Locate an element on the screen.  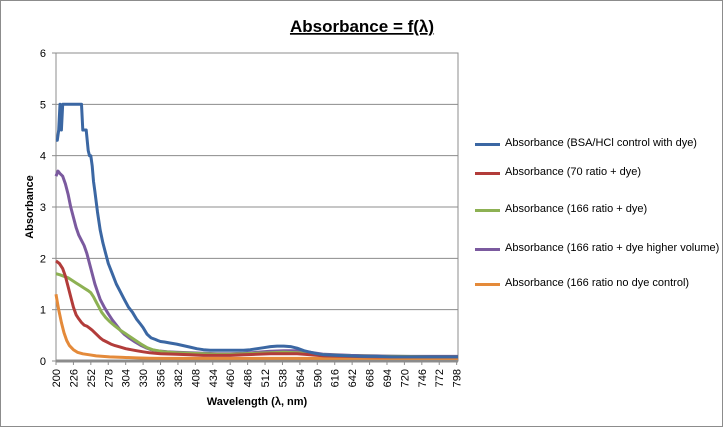
x-tick-label: 252 is located at coordinates (92, 378).